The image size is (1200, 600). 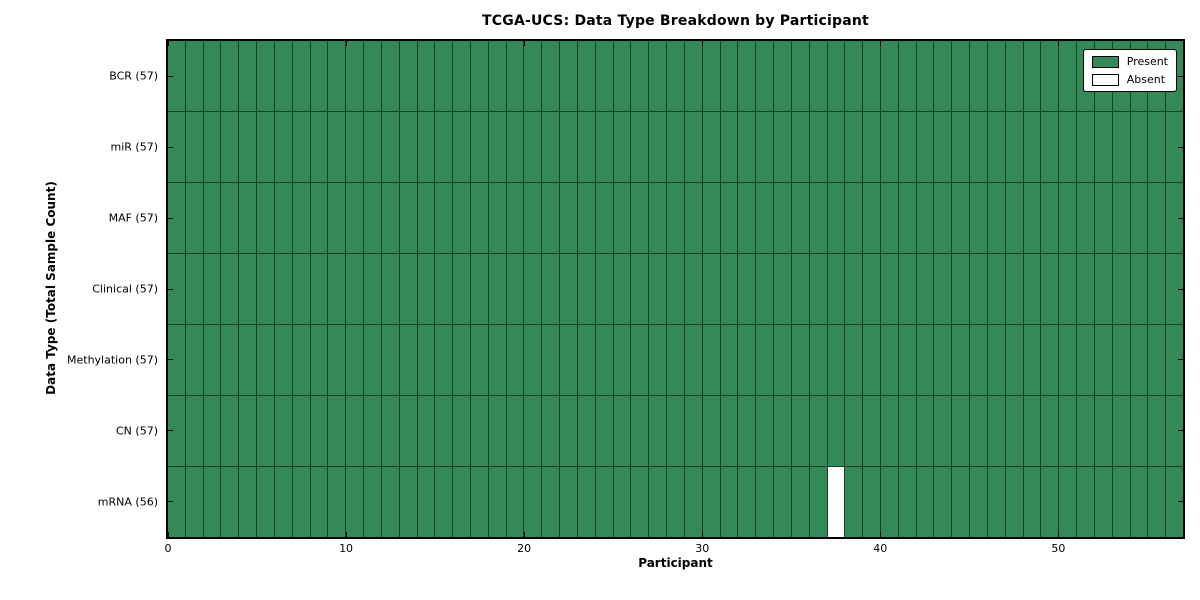 I want to click on x-tick-label: 0, so click(x=168, y=548).